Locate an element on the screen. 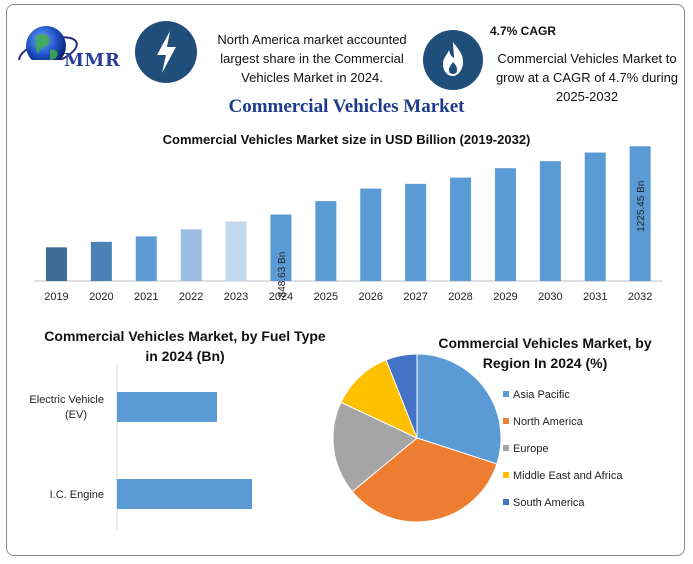  bar-2030 is located at coordinates (550, 221).